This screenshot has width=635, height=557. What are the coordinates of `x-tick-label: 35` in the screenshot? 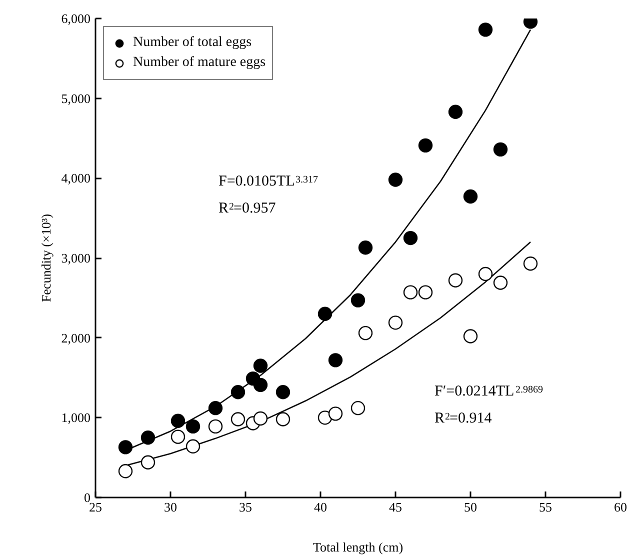 It's located at (245, 507).